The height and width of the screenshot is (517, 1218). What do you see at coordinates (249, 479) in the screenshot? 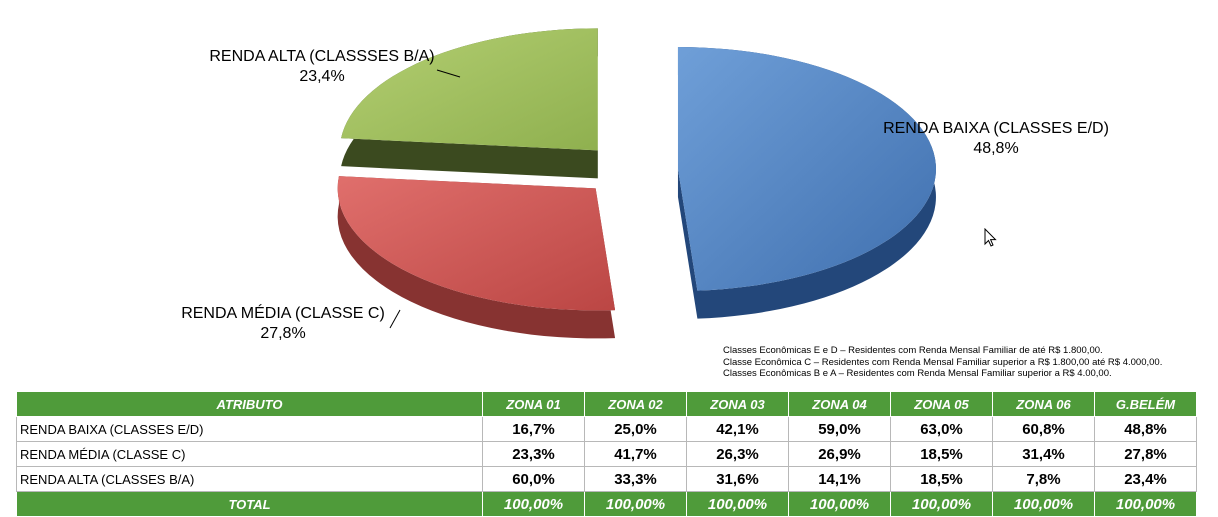
I see `row-label: RENDA ALTA (CLASSES B/A)` at bounding box center [249, 479].